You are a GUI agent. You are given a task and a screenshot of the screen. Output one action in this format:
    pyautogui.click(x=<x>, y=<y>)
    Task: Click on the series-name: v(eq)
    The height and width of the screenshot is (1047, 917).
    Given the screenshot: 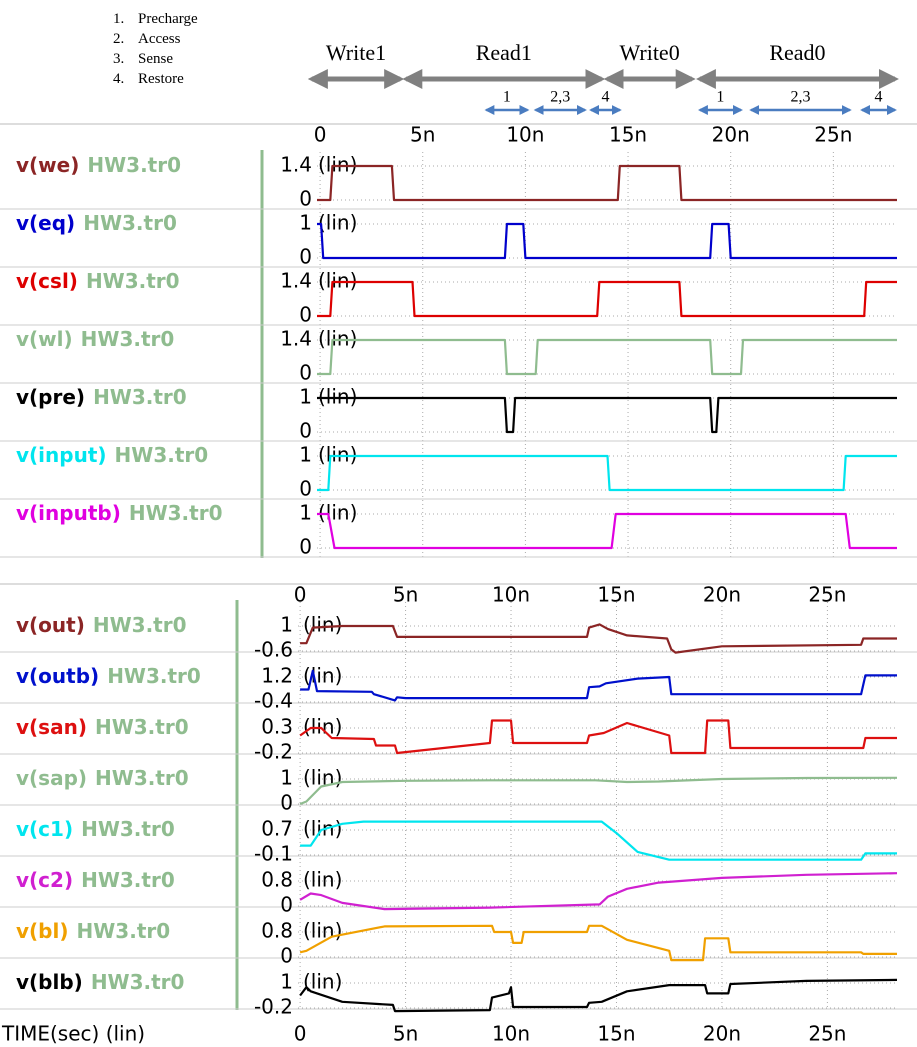 What is the action you would take?
    pyautogui.click(x=45, y=223)
    